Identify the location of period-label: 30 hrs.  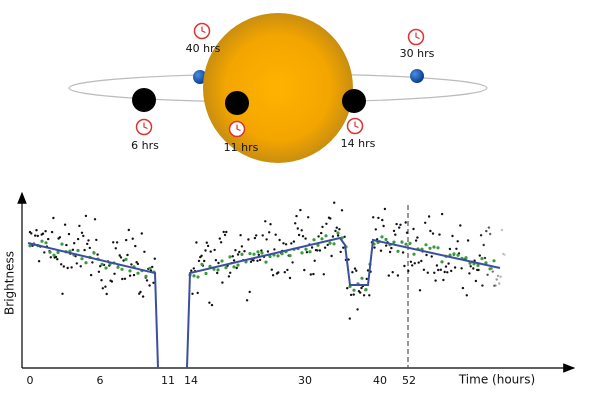
(417, 53).